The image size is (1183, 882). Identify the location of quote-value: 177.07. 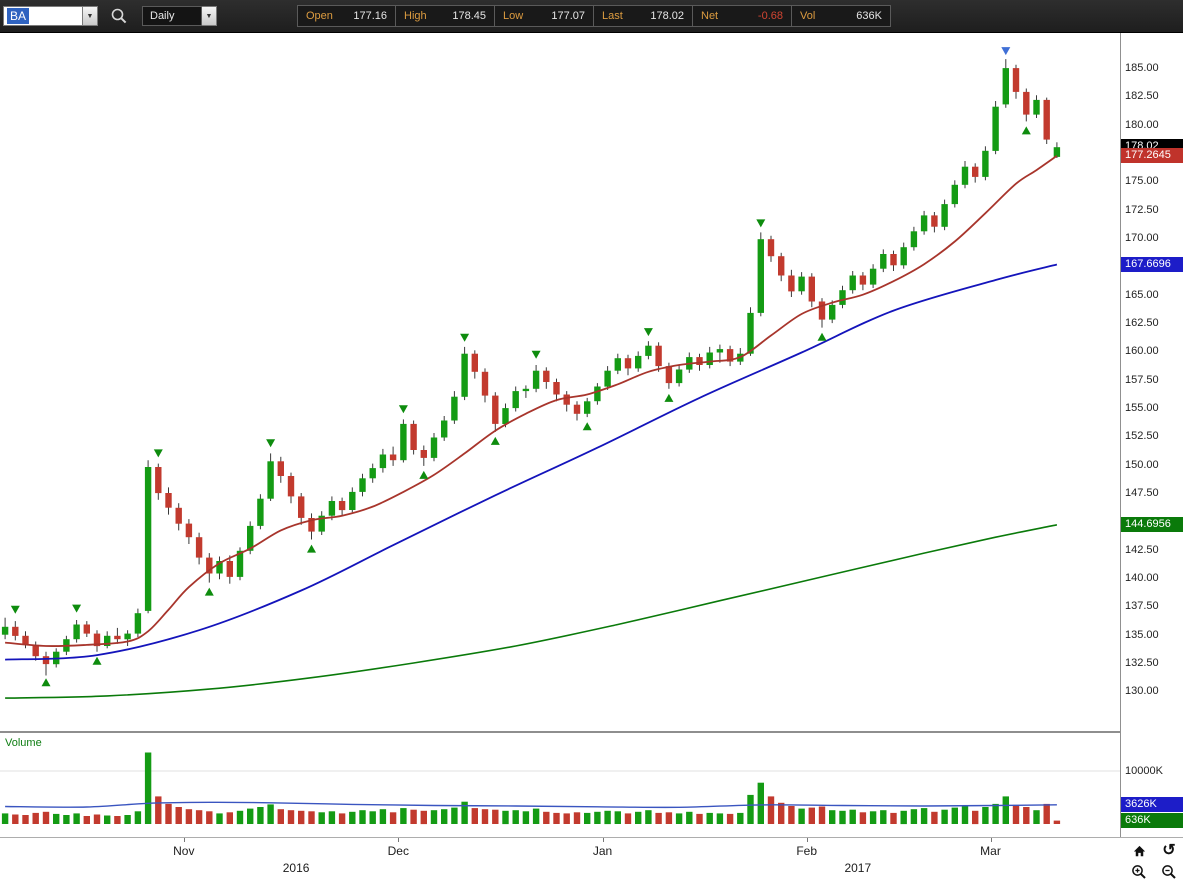
(568, 16).